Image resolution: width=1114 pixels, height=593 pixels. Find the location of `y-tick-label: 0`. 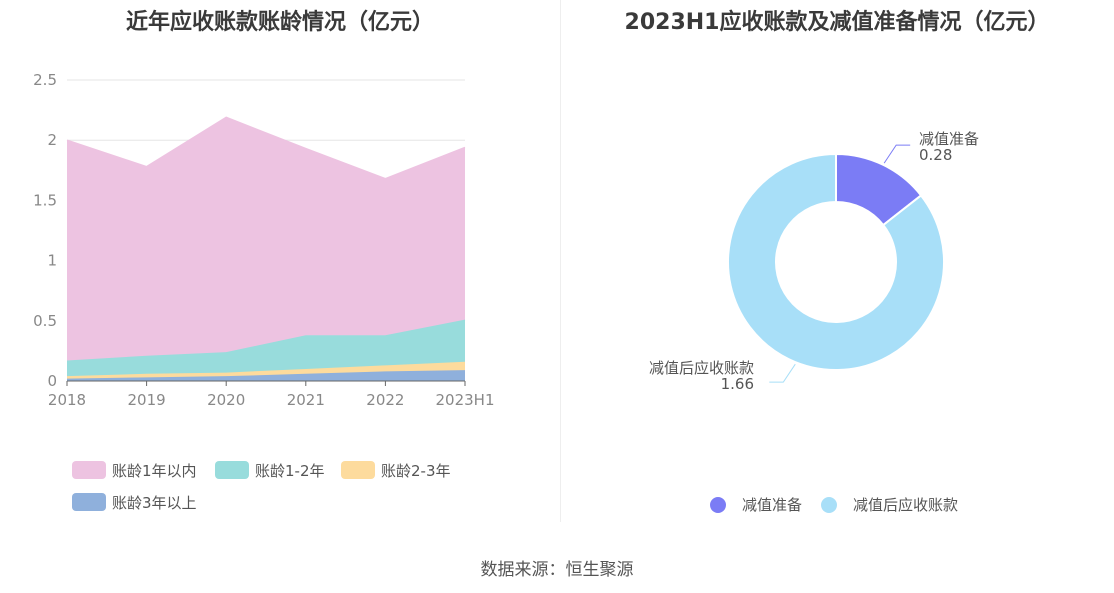

y-tick-label: 0 is located at coordinates (52, 381).